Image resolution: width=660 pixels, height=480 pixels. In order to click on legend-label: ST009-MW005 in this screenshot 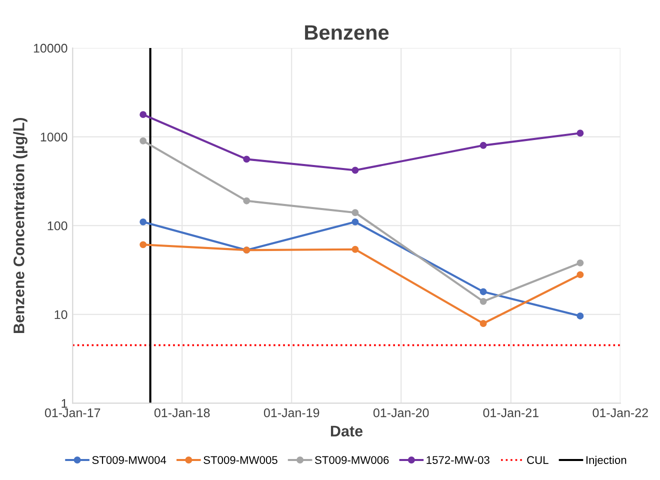, I will do `click(241, 460)`.